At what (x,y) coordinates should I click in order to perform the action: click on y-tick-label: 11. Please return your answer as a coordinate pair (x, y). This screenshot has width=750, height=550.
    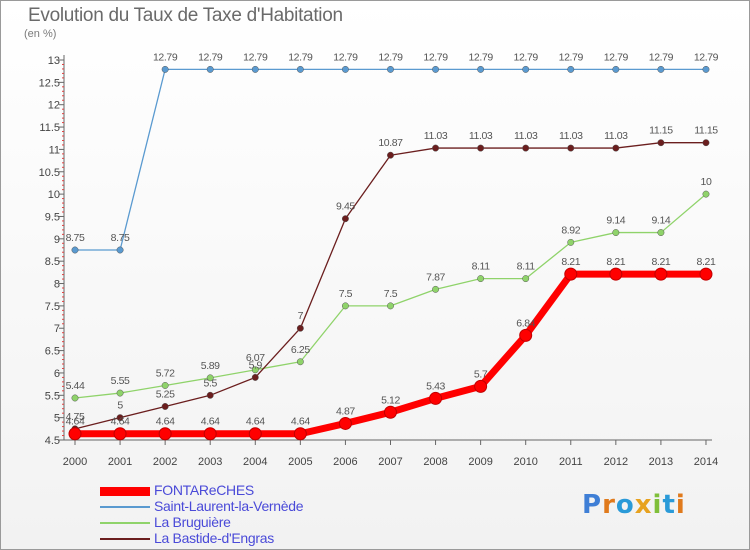
    Looking at the image, I should click on (54, 150).